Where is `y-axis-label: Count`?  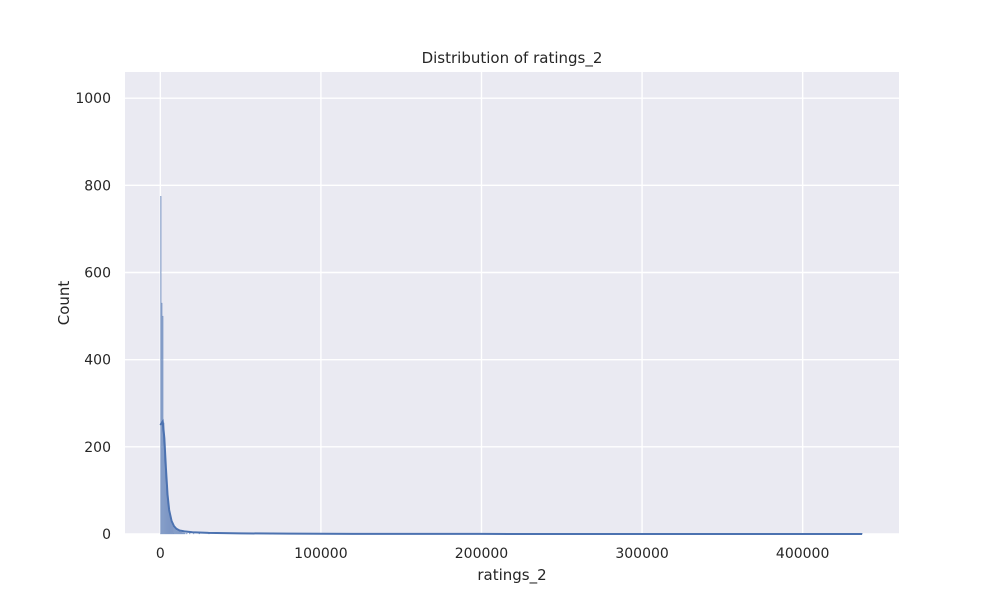
y-axis-label: Count is located at coordinates (64, 303).